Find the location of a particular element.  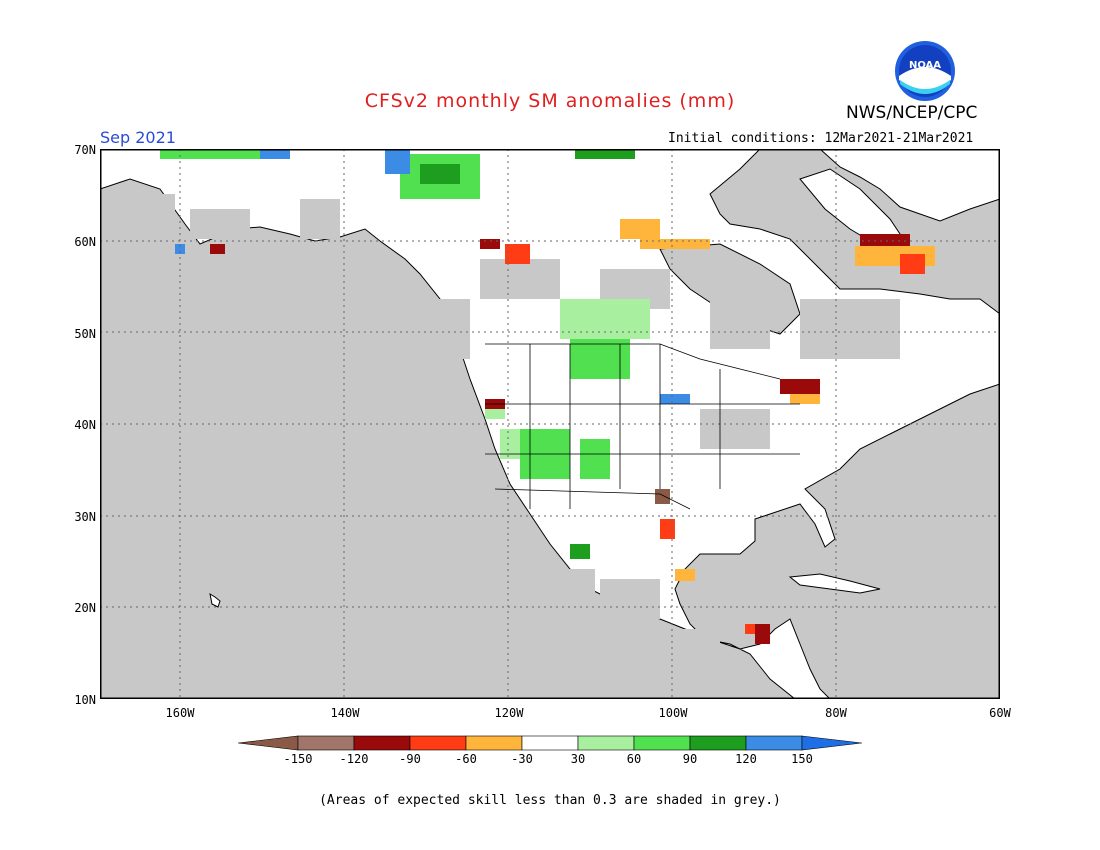

colorbar is located at coordinates (550, 743).